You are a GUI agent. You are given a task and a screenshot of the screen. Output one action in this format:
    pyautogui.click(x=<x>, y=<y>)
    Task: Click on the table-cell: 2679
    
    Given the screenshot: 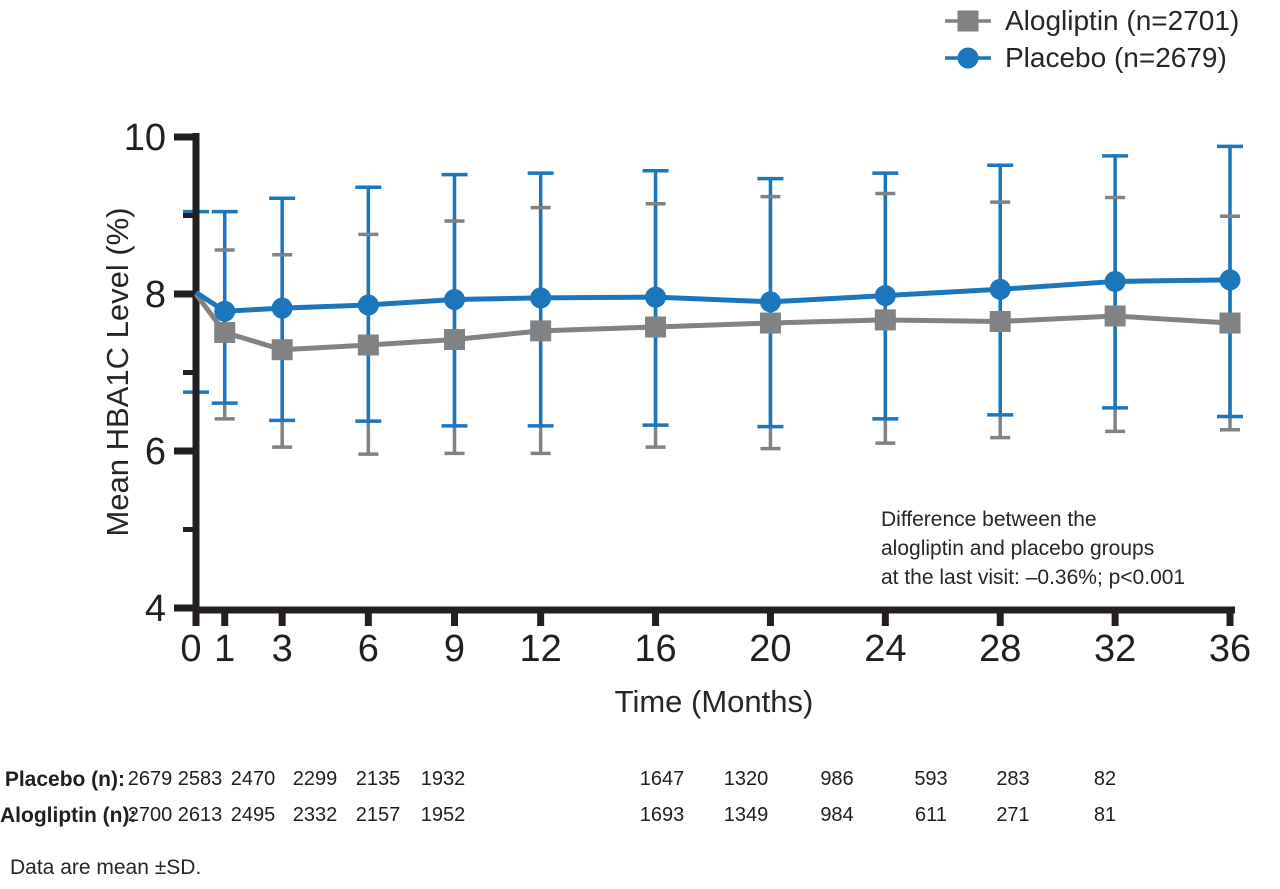 What is the action you would take?
    pyautogui.click(x=150, y=779)
    